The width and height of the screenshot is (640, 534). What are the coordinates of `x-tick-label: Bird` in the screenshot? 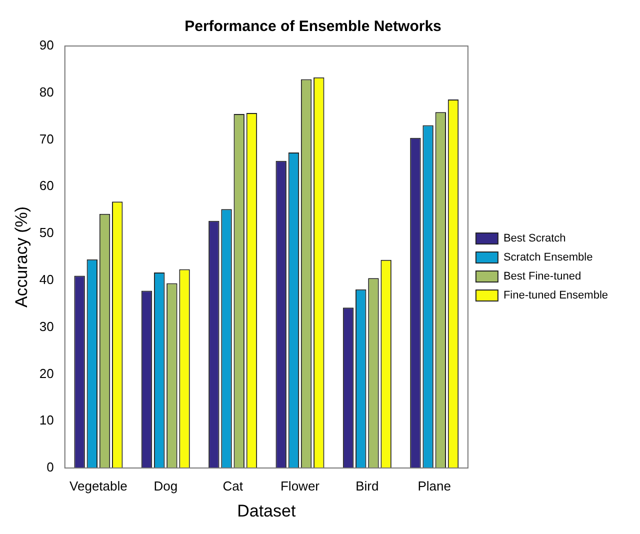 It's located at (367, 486).